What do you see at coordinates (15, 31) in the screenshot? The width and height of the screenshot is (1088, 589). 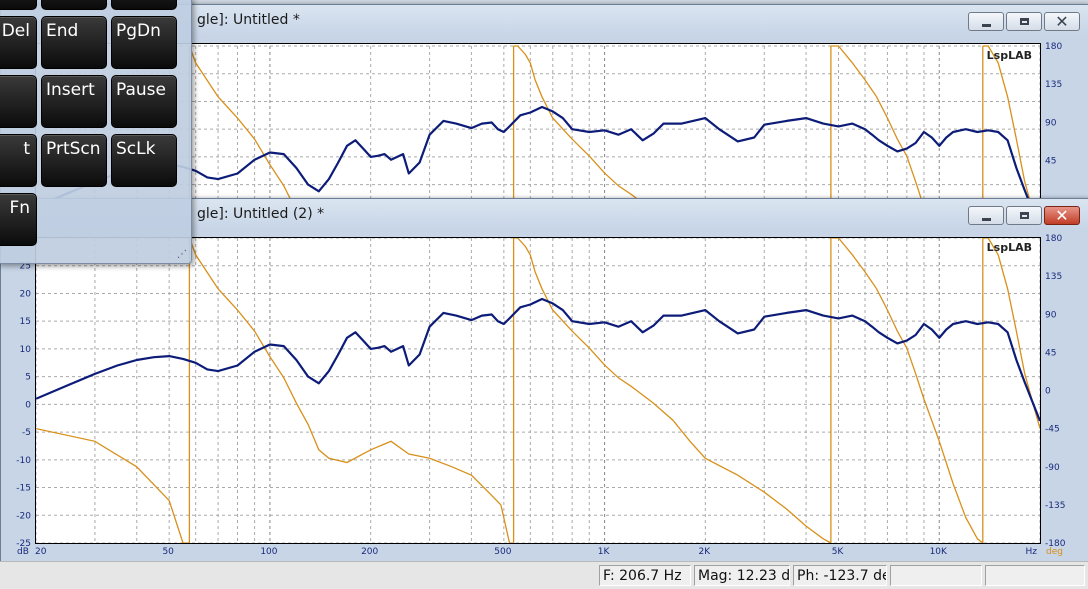 I see `key-label: Del` at bounding box center [15, 31].